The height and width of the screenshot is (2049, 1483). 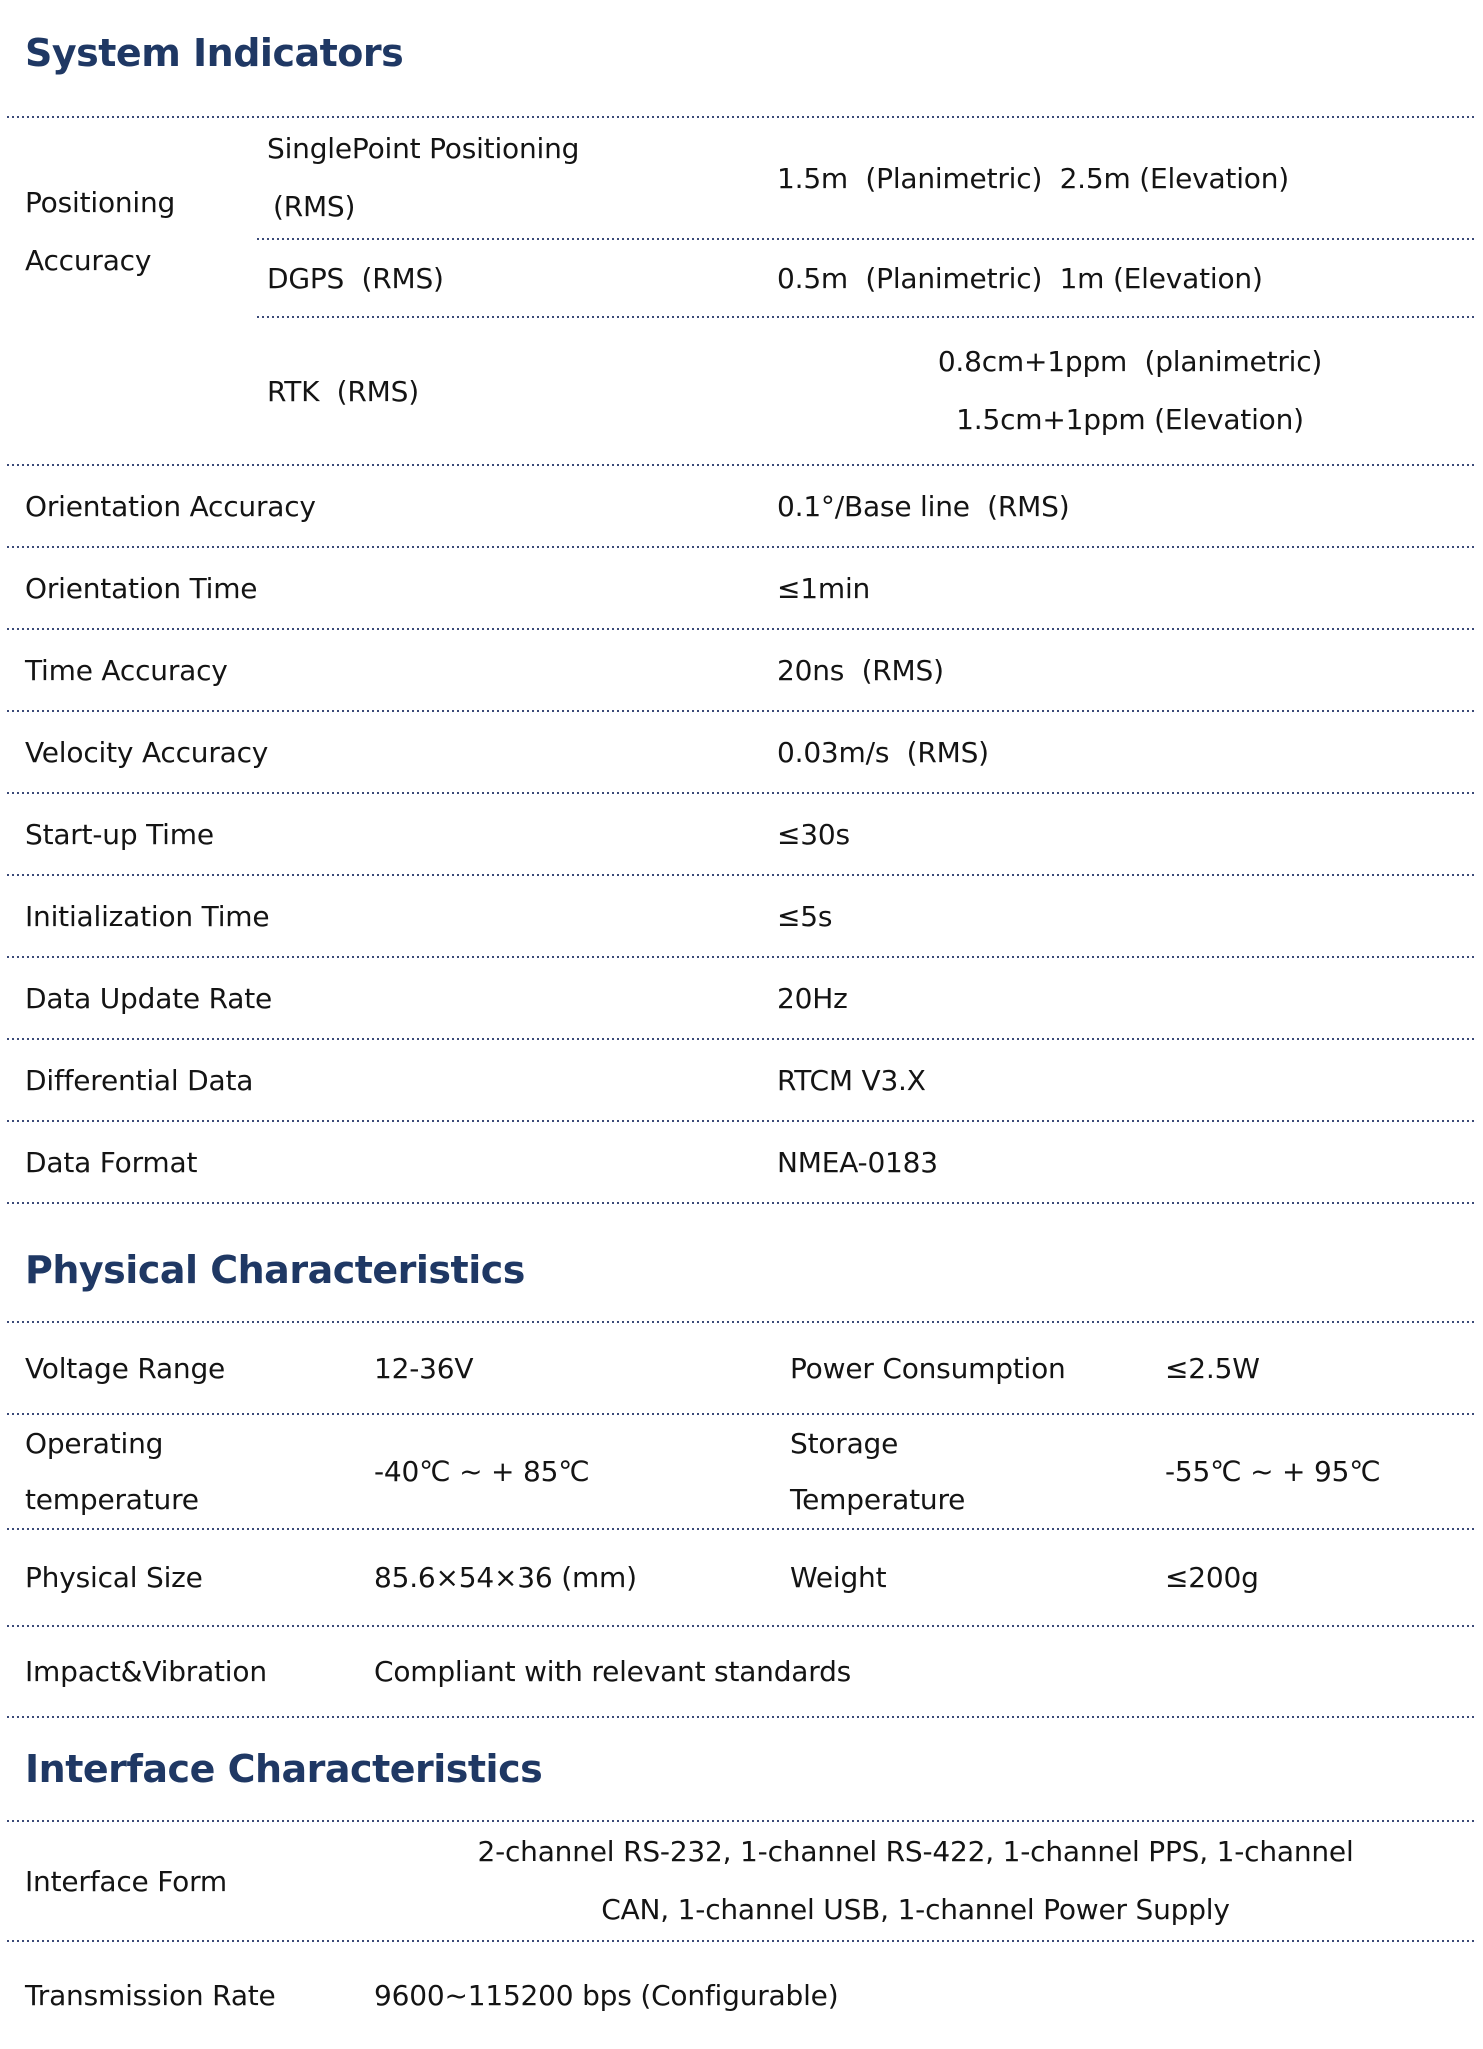 I want to click on table-row-data-format: Data Format NMEA-0183, so click(x=741, y=1162).